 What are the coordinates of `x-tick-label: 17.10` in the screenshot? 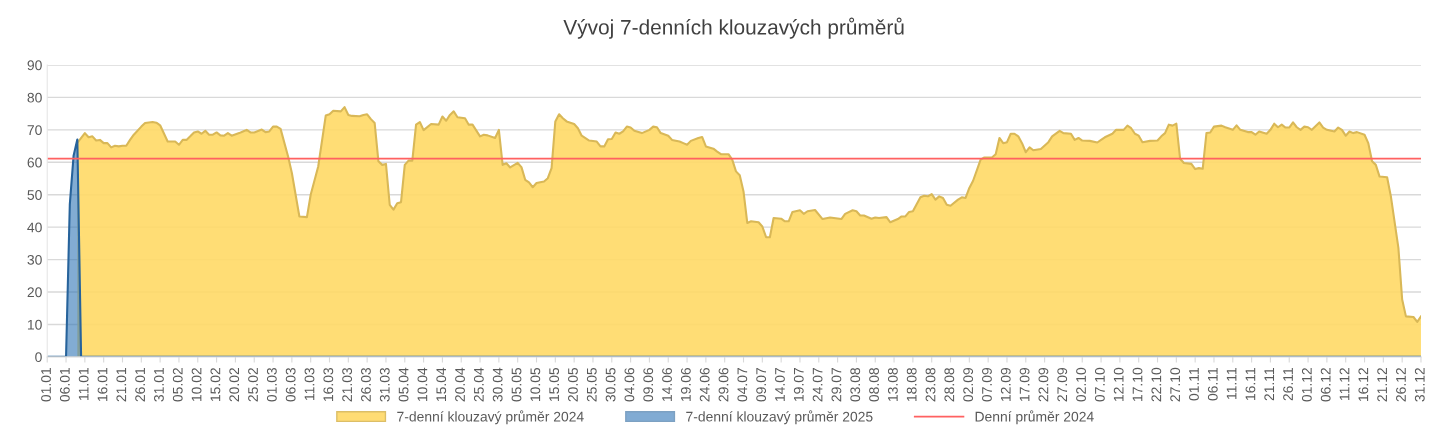 It's located at (1137, 384).